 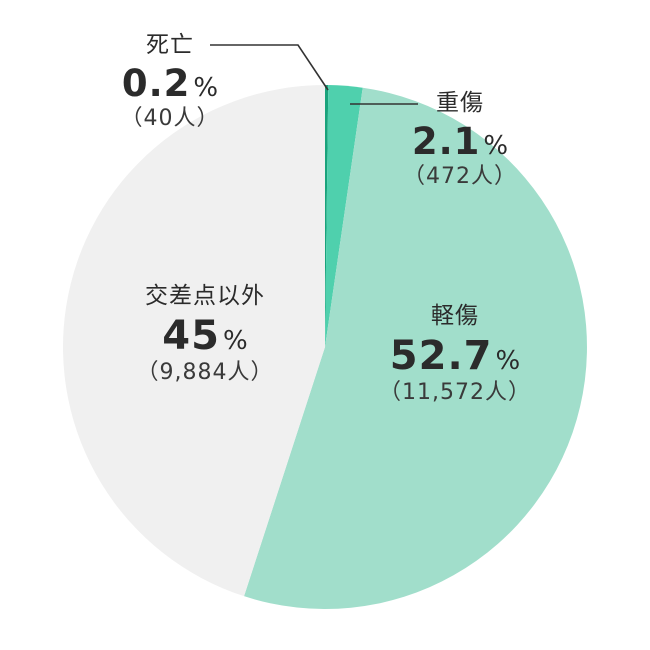 What do you see at coordinates (170, 118) in the screenshot?
I see `slice-count: （40人）` at bounding box center [170, 118].